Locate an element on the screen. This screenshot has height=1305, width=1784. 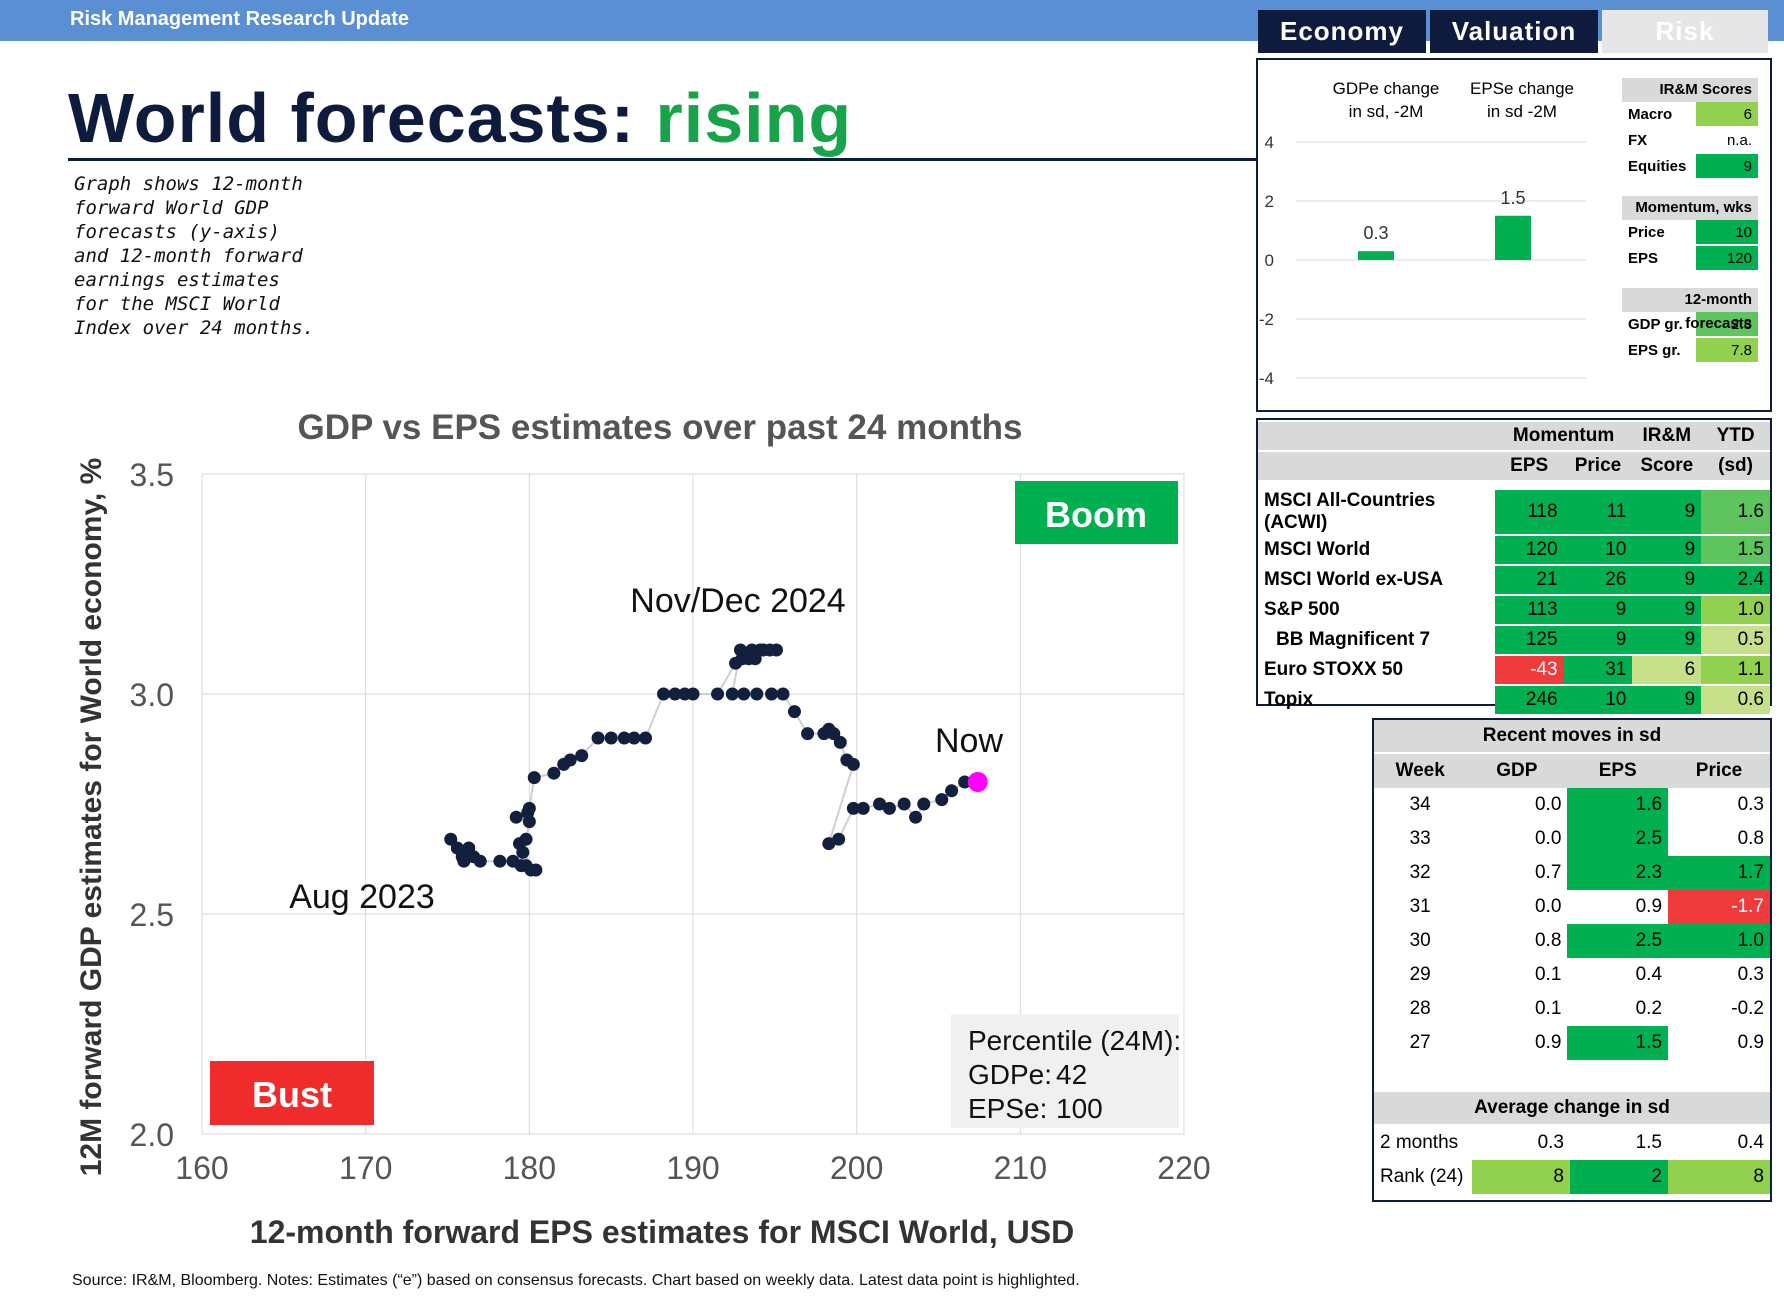
percentile-title: Percentile (24M): is located at coordinates (1074, 1040).